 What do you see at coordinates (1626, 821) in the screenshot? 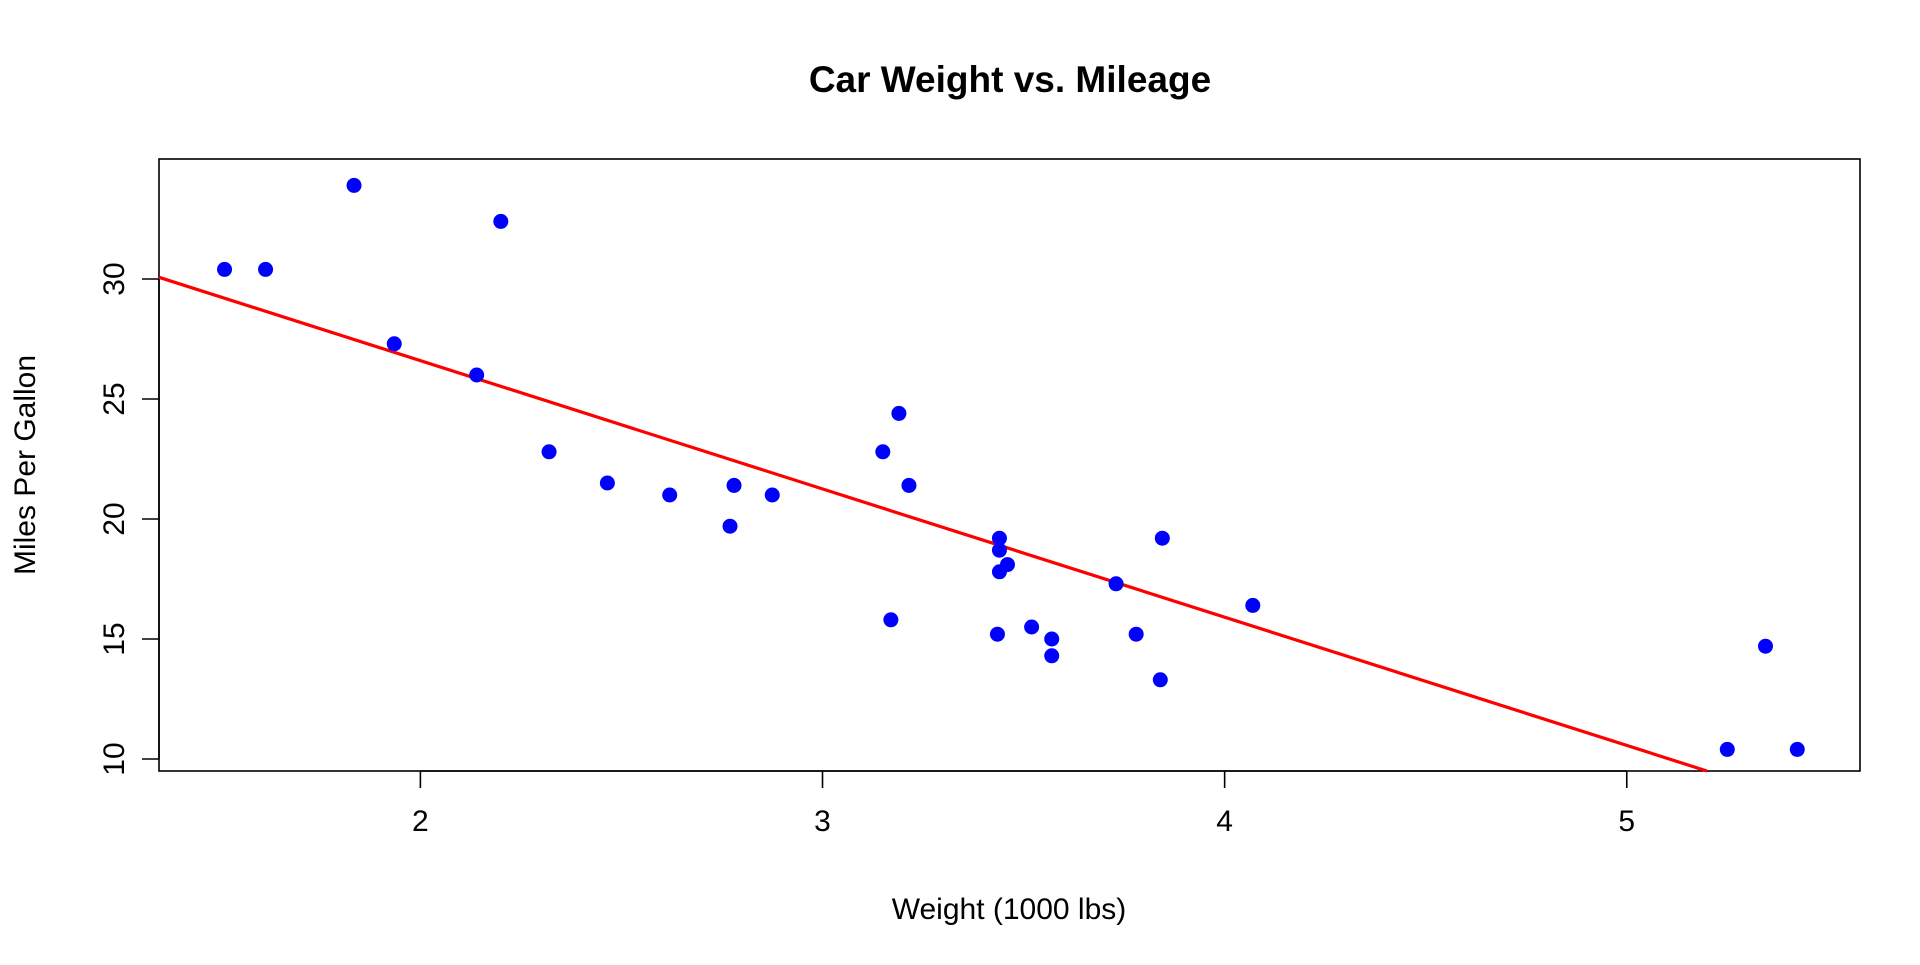
I see `x-tick-label: 5` at bounding box center [1626, 821].